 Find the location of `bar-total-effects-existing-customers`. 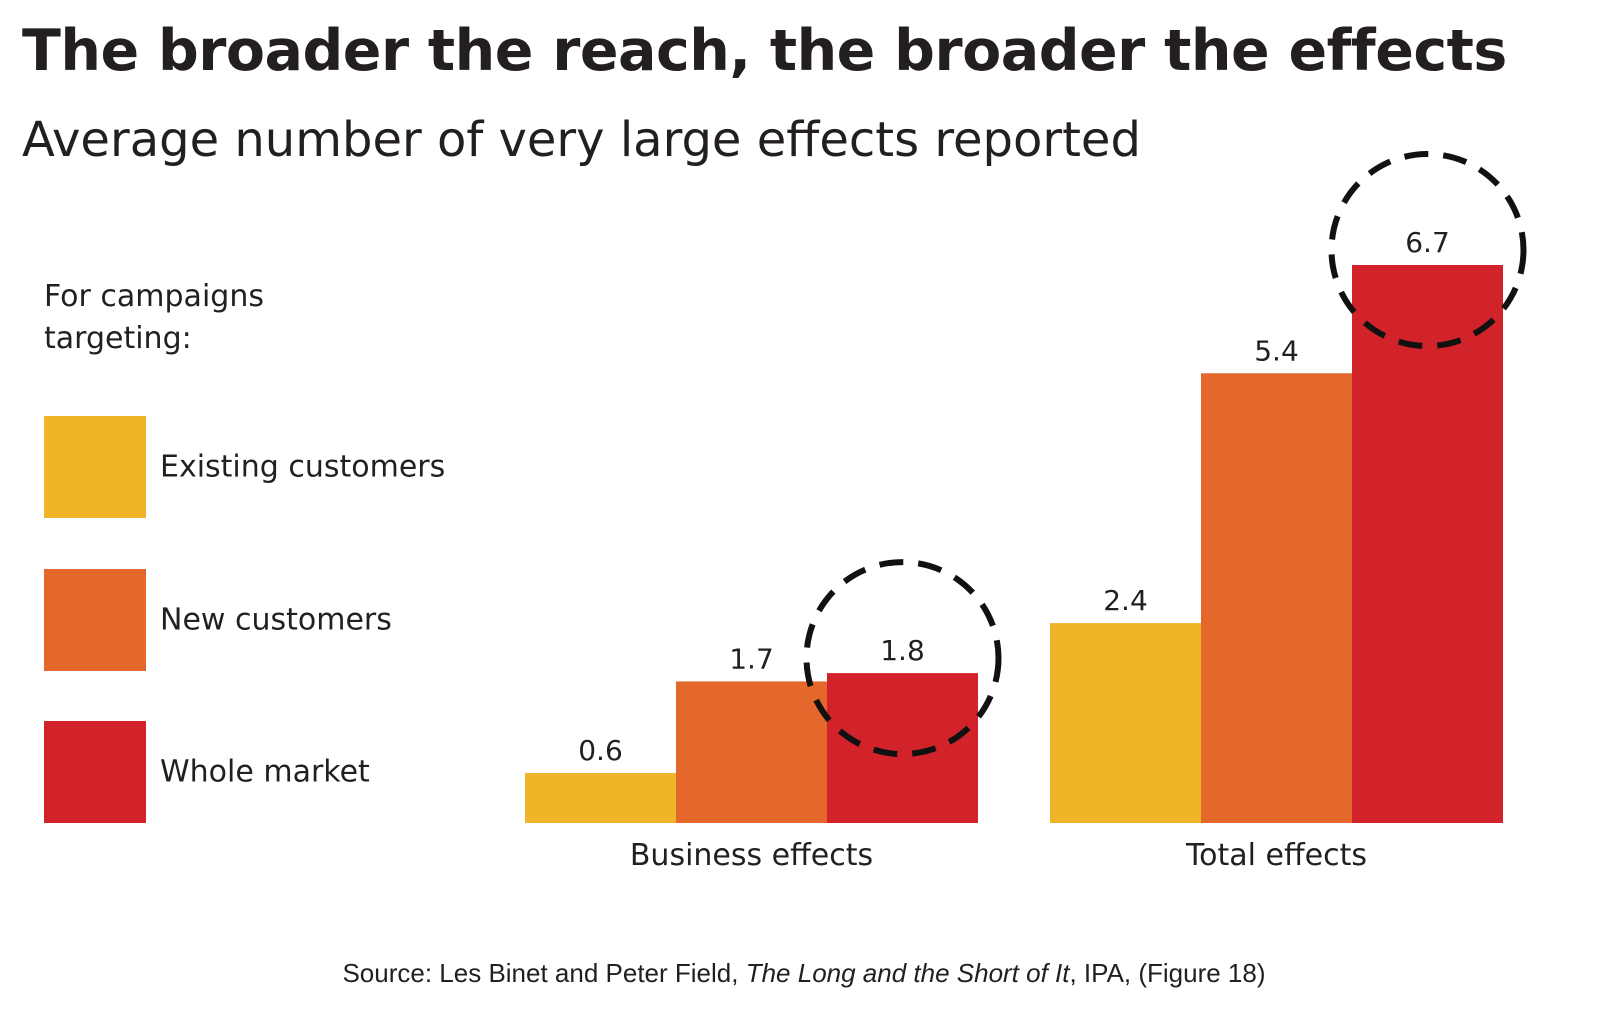

bar-total-effects-existing-customers is located at coordinates (1125, 723).